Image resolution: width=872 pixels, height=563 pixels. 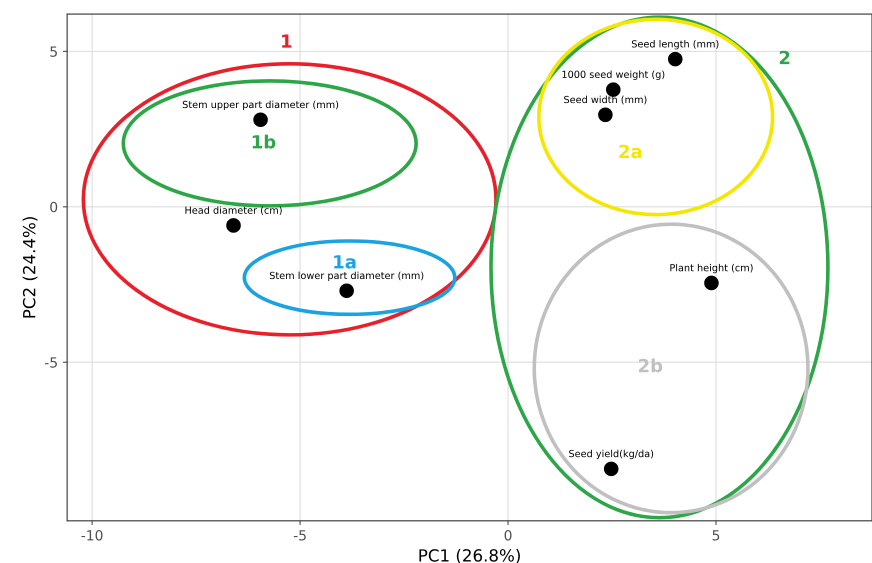 I want to click on annotation: Plant height (cm), so click(x=711, y=269).